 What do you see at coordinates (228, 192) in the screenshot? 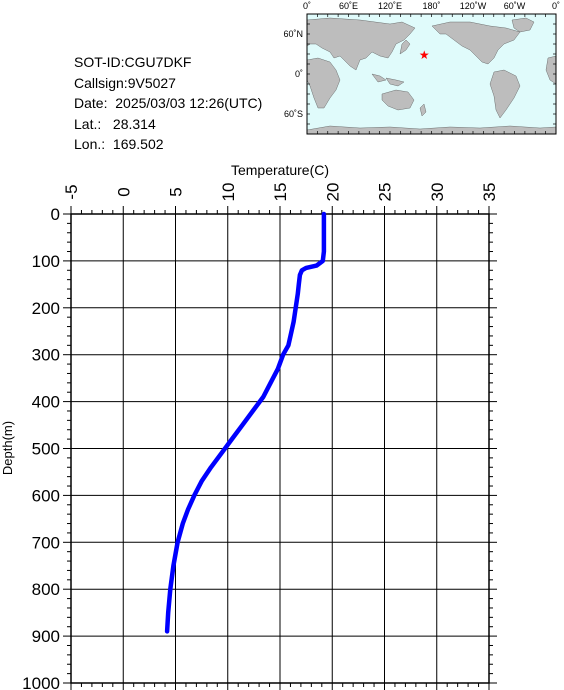
I see `x-tick-label: 10` at bounding box center [228, 192].